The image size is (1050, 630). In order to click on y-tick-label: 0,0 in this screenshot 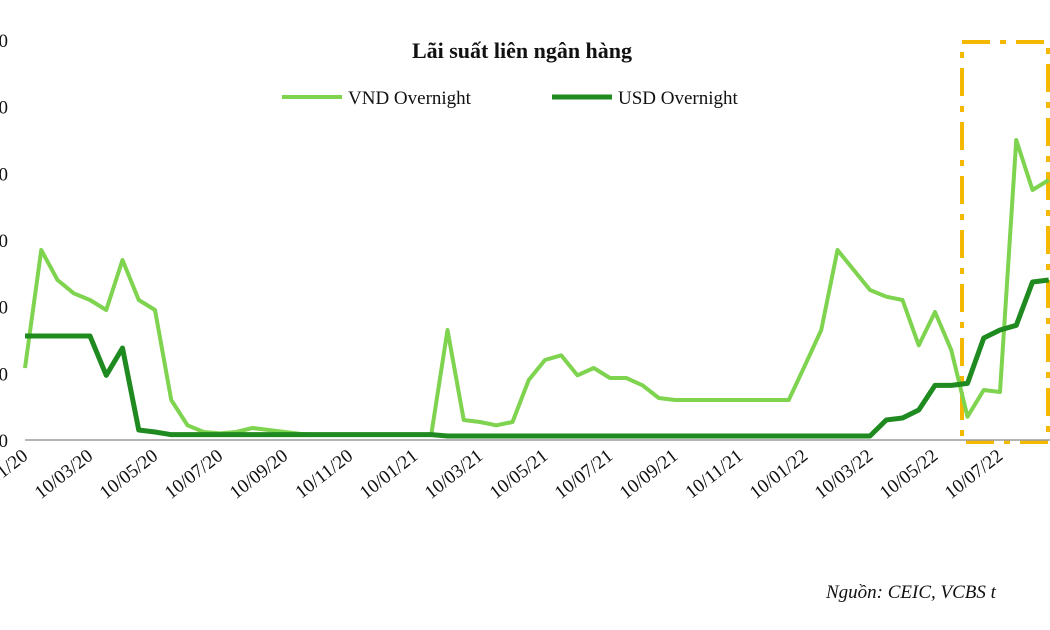, I will do `click(4, 441)`.